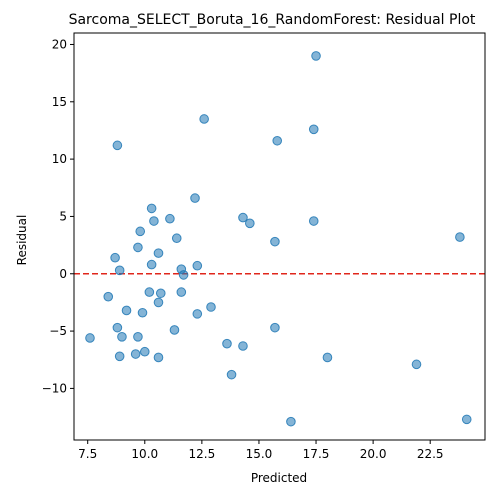 The width and height of the screenshot is (500, 500). Describe the element at coordinates (259, 454) in the screenshot. I see `x-tick-label: 15.0` at that location.